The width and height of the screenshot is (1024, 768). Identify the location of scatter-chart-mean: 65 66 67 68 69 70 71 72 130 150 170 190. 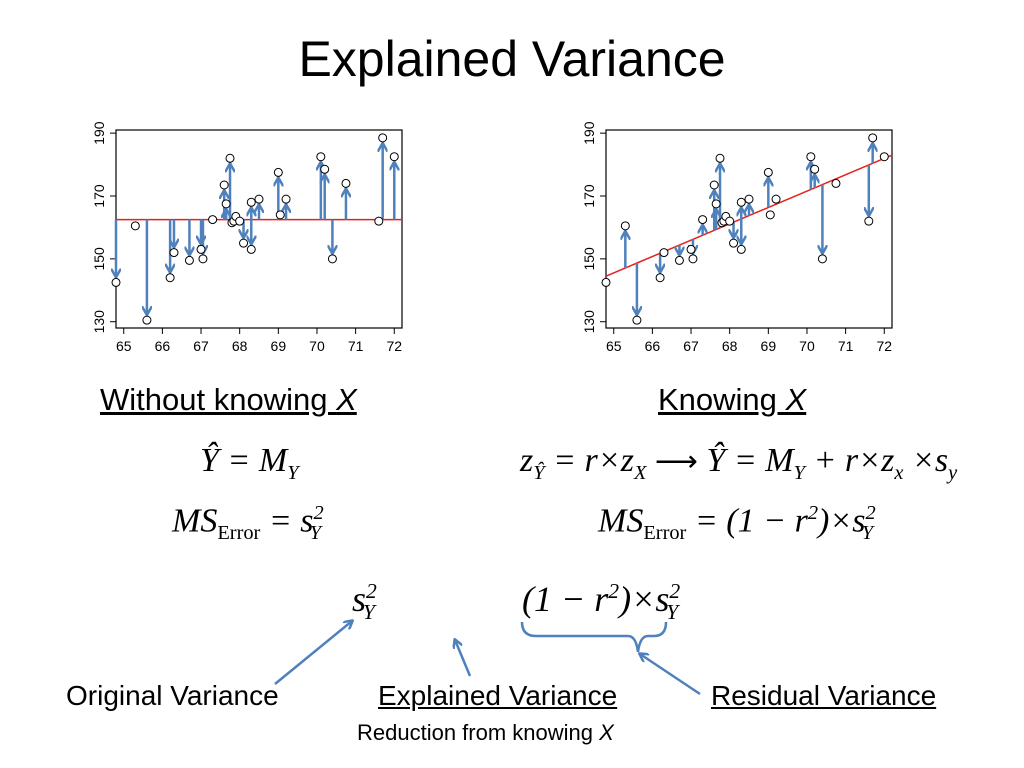
(247, 237).